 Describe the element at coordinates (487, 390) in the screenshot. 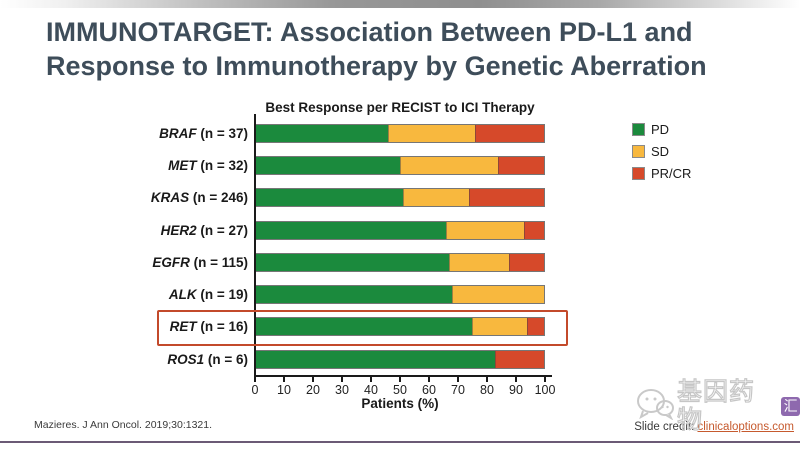

I see `x-tick-label: 80` at that location.